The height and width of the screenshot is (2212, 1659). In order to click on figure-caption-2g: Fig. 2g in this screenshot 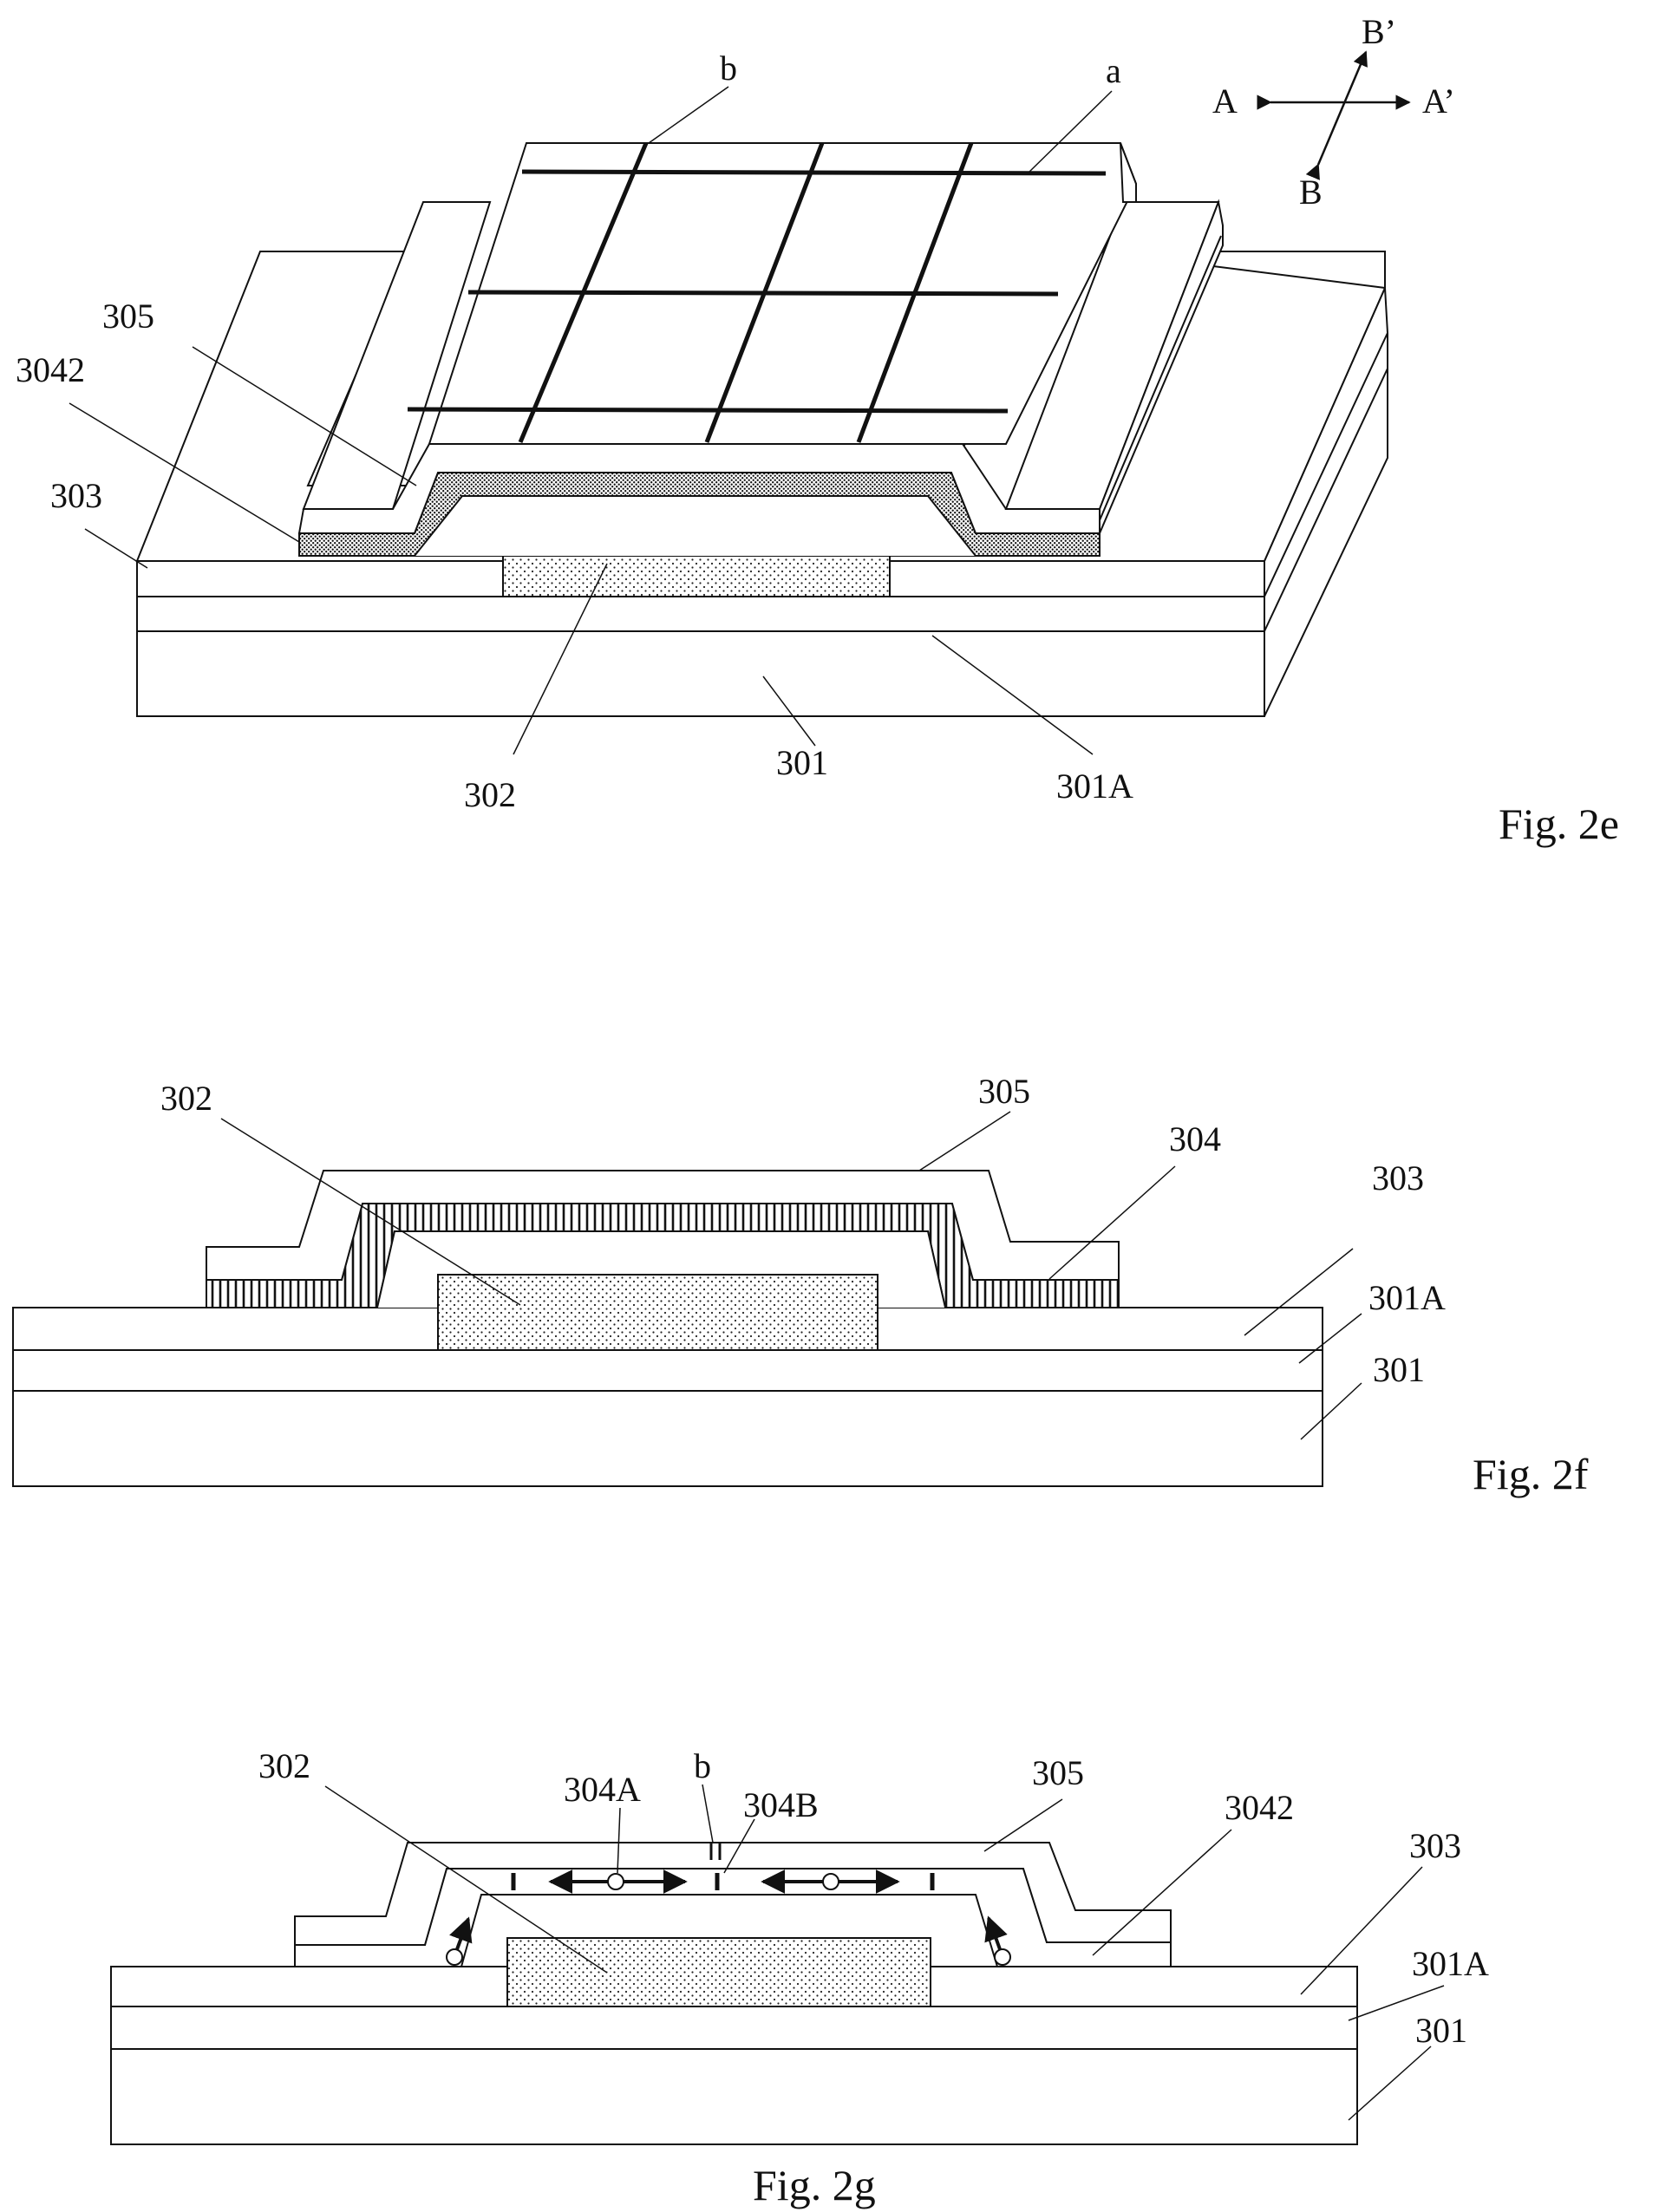, I will do `click(815, 2185)`.